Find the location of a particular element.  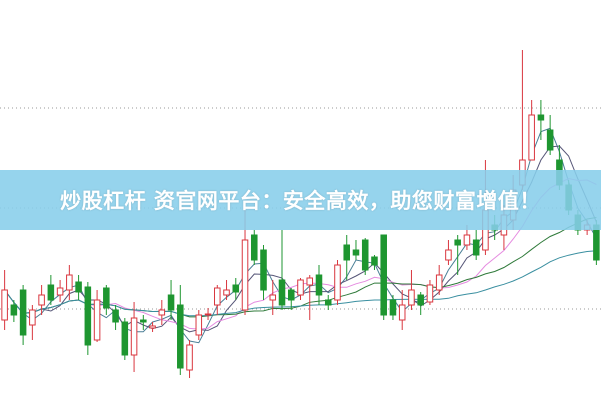

banner-text: 炒股杠杆 资官网平台：安全高效，助您财富增值！ is located at coordinates (300, 201).